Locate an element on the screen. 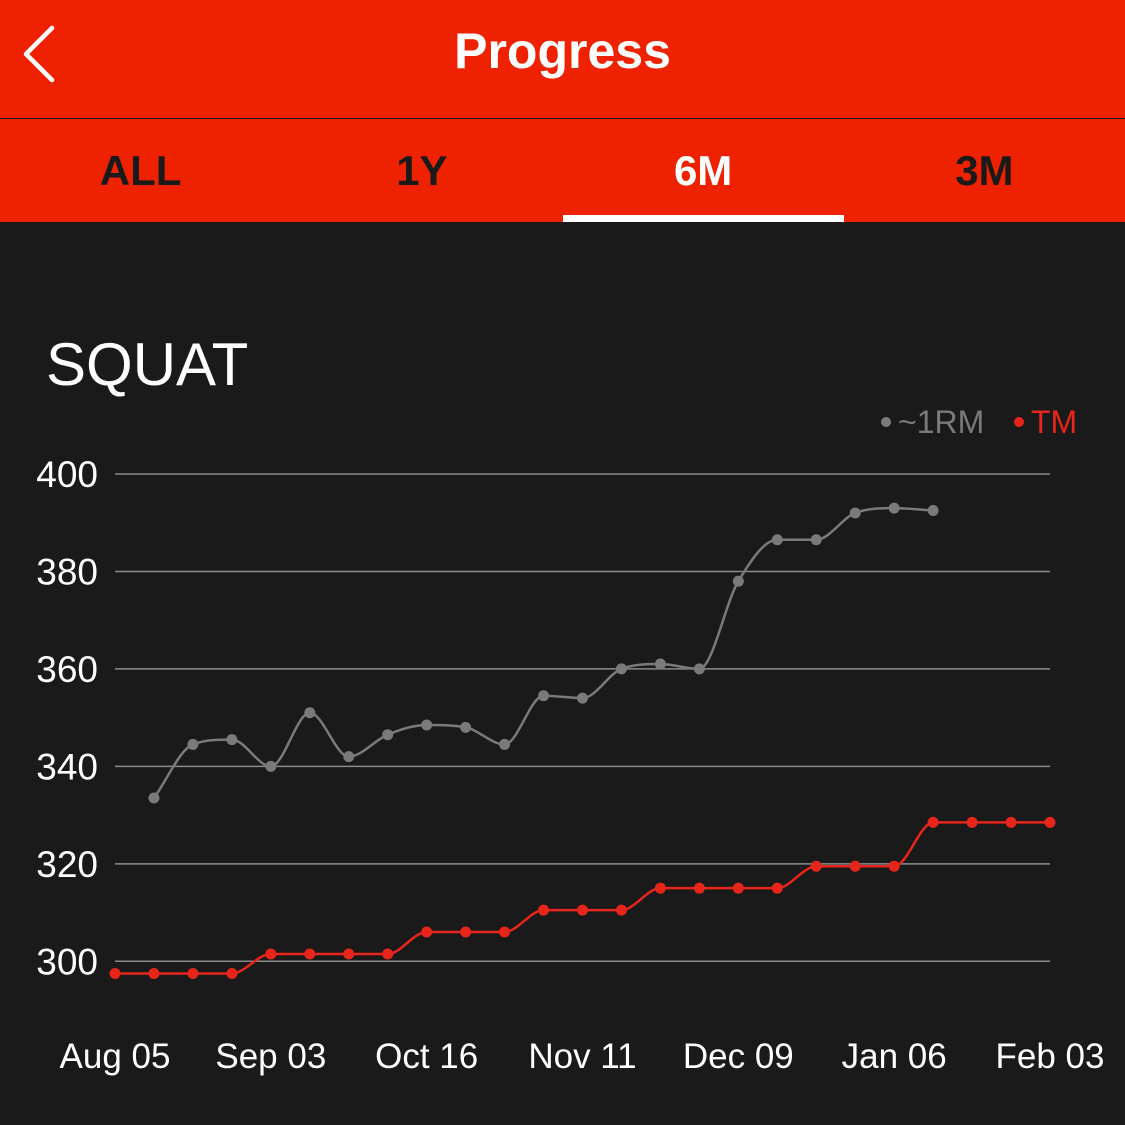  legend-marker-1rm is located at coordinates (886, 422).